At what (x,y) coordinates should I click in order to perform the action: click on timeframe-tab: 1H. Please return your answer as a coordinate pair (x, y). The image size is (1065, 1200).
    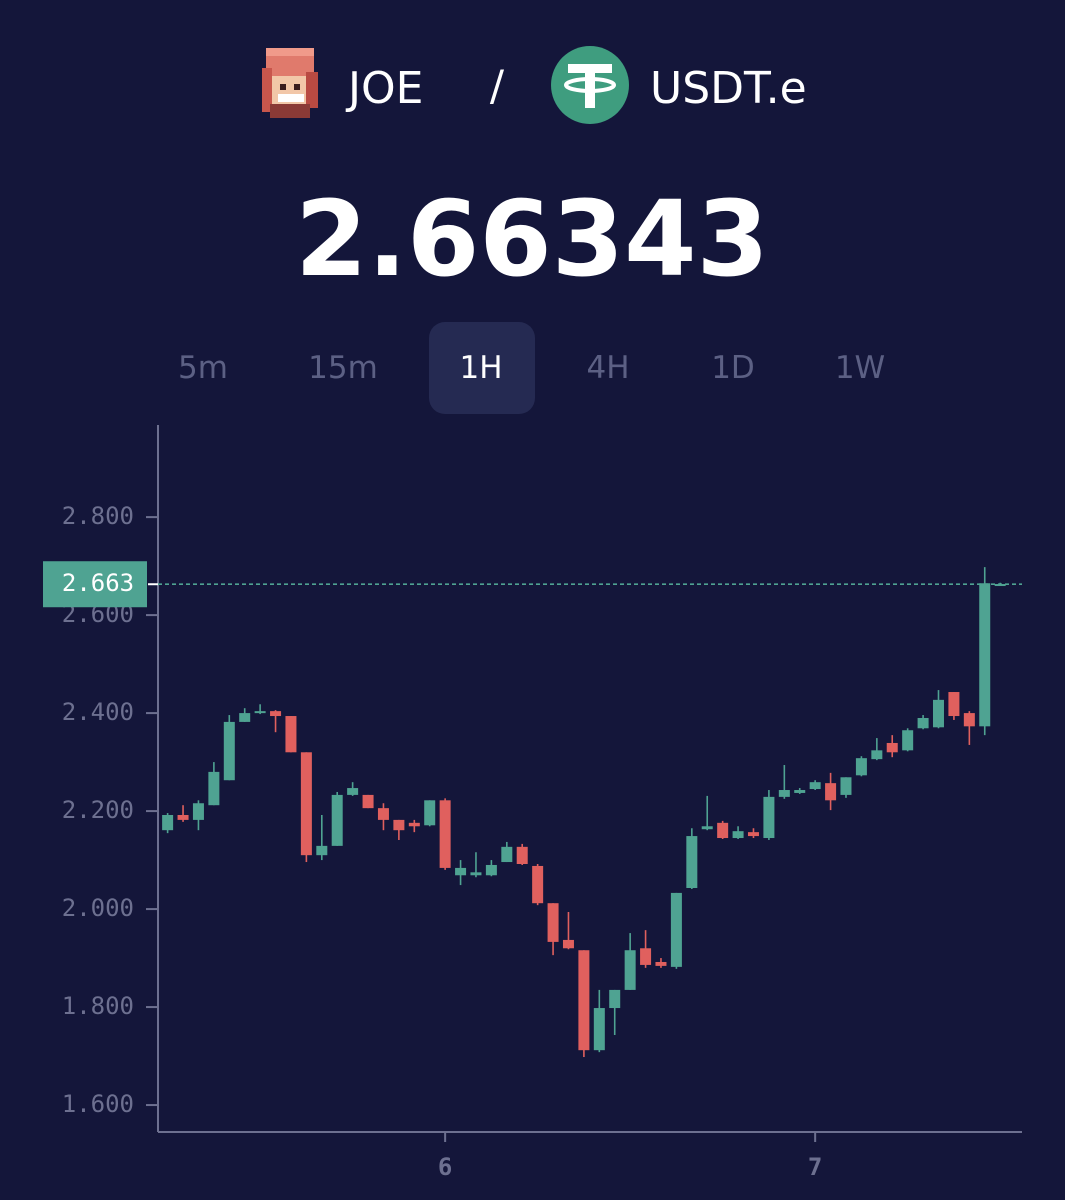
    Looking at the image, I should click on (482, 368).